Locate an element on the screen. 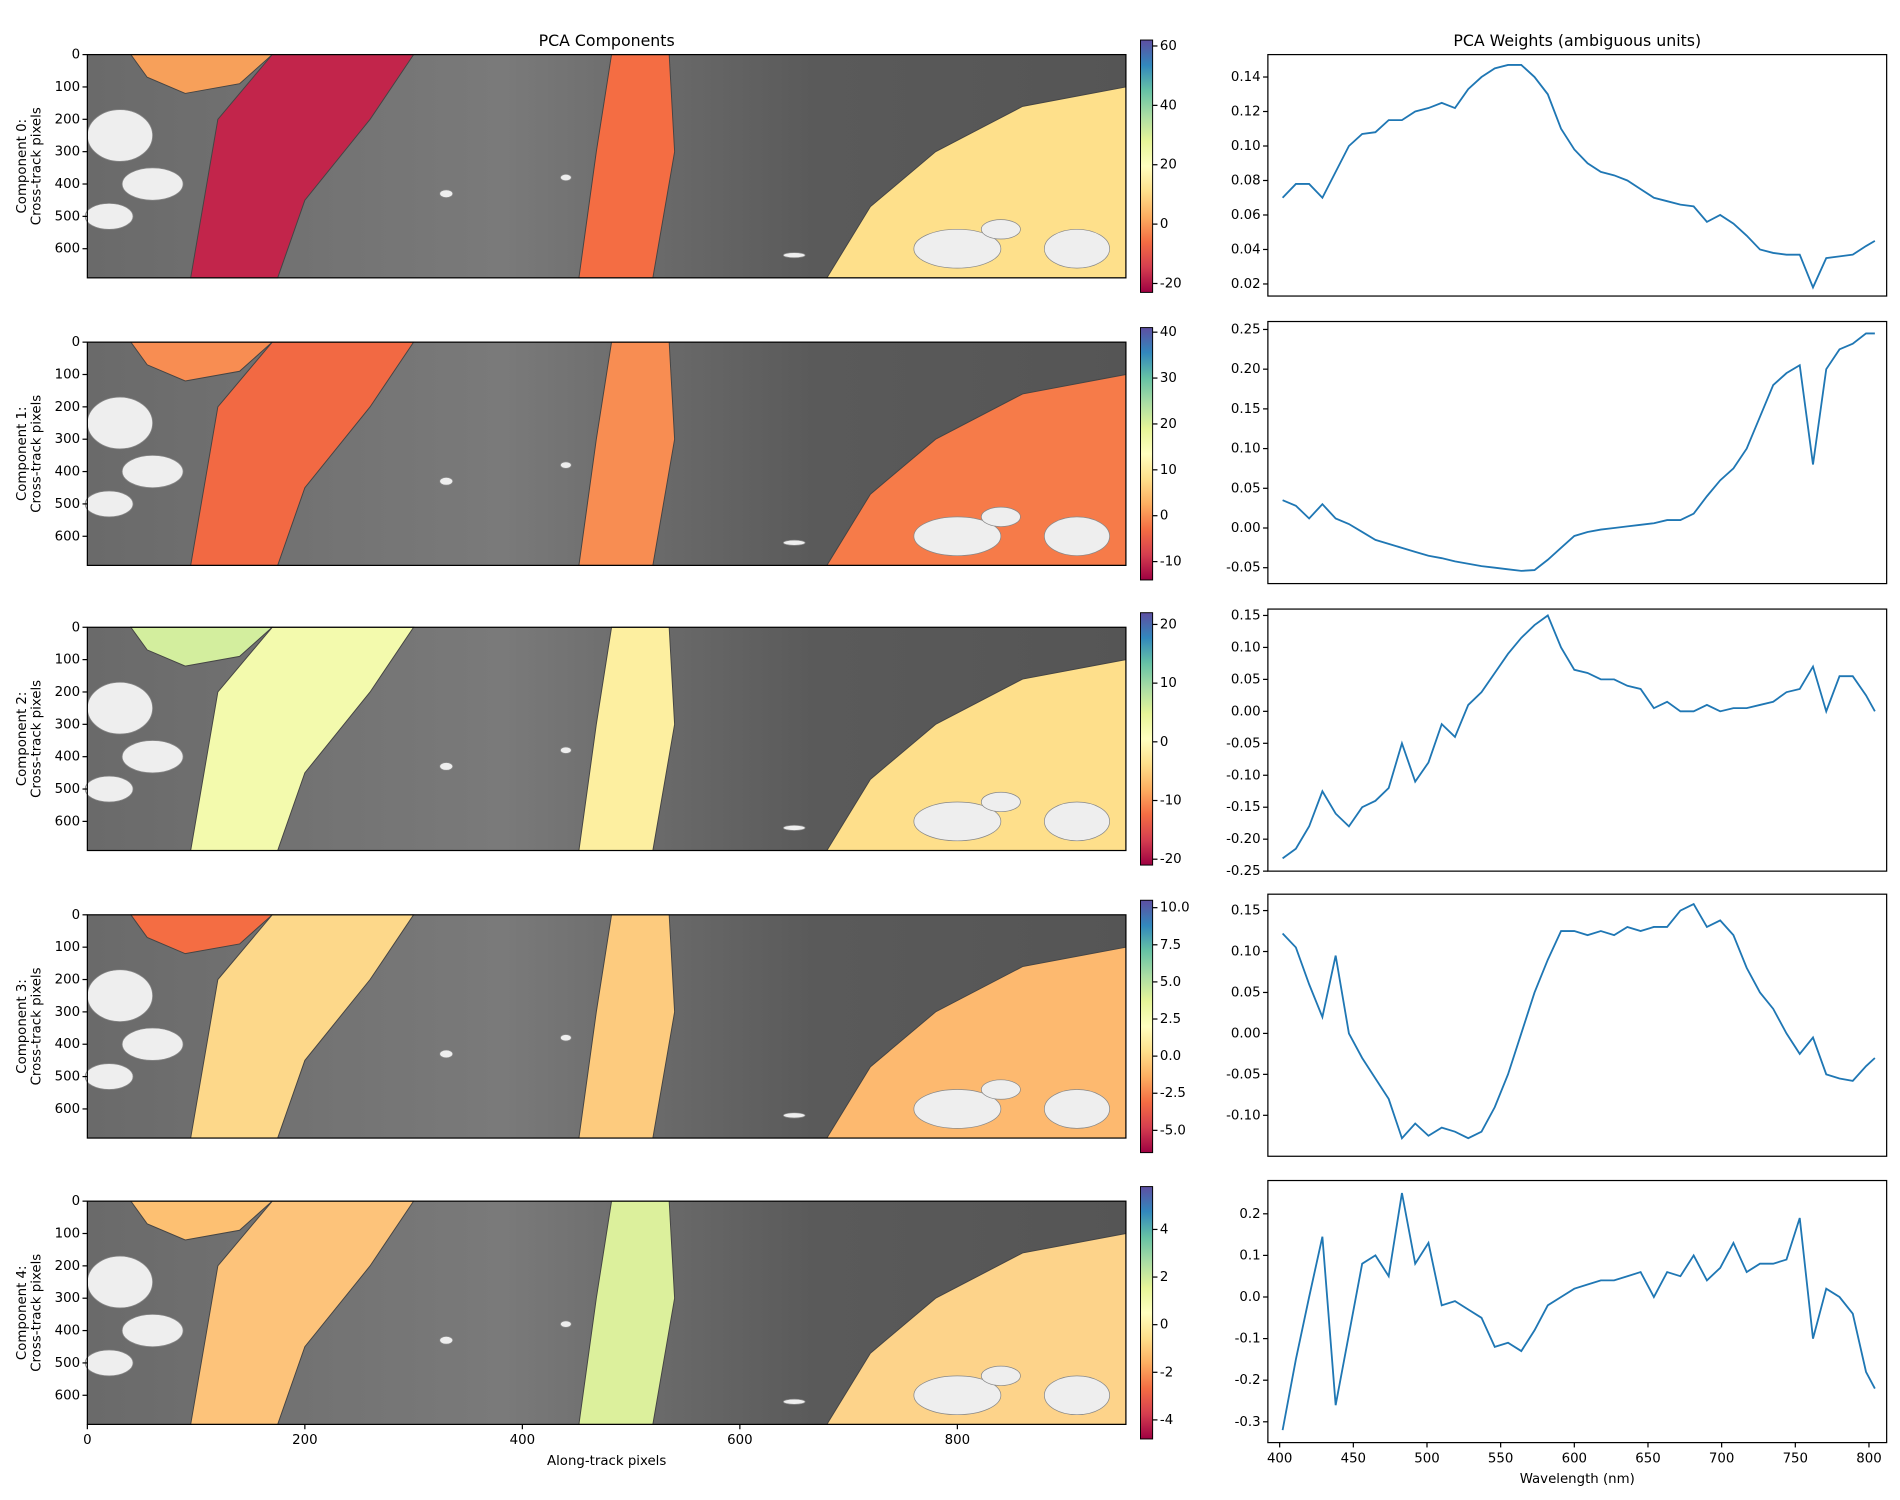 The image size is (1900, 1500). colorbar-tick-label: 5.0 is located at coordinates (1170, 982).